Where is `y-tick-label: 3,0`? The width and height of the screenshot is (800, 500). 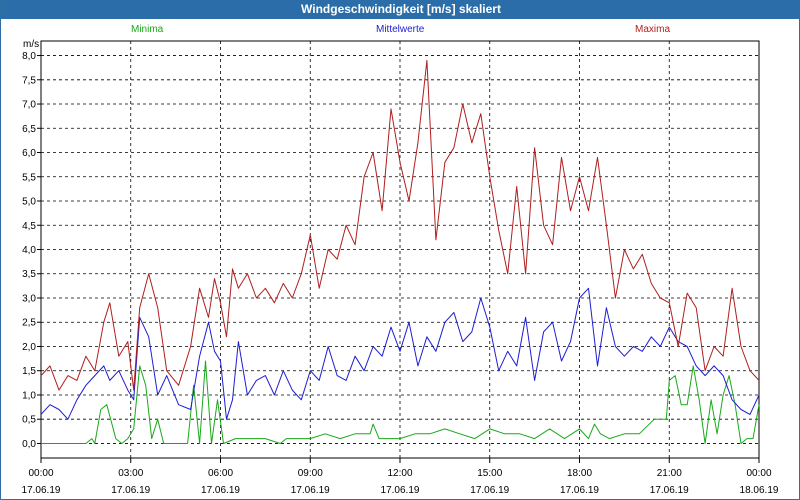
y-tick-label: 3,0 is located at coordinates (29, 298).